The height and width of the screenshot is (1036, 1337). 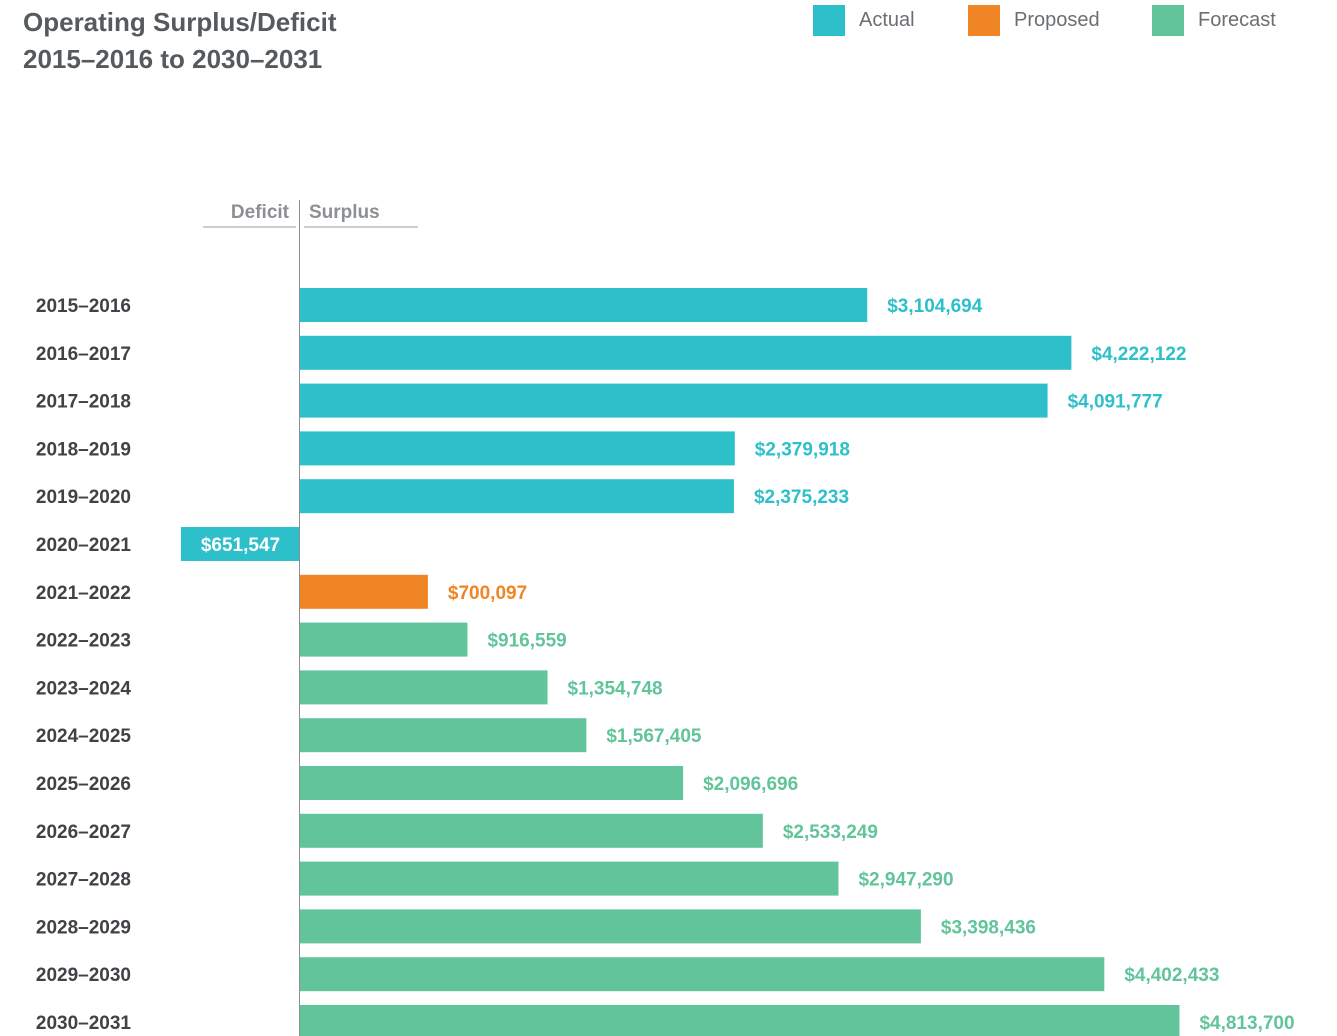 I want to click on value-label-2029-2030: $4,402,433, so click(x=1171, y=975).